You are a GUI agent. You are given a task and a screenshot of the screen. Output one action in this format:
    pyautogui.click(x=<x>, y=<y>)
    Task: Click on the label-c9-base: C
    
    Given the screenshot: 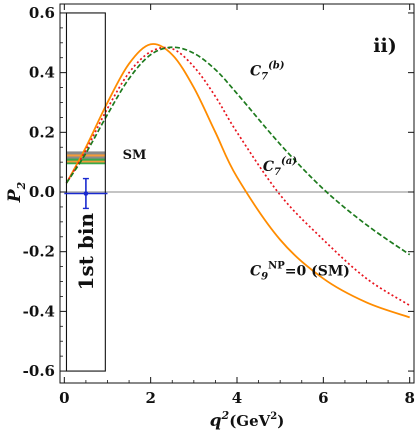 What is the action you would take?
    pyautogui.click(x=255, y=272)
    